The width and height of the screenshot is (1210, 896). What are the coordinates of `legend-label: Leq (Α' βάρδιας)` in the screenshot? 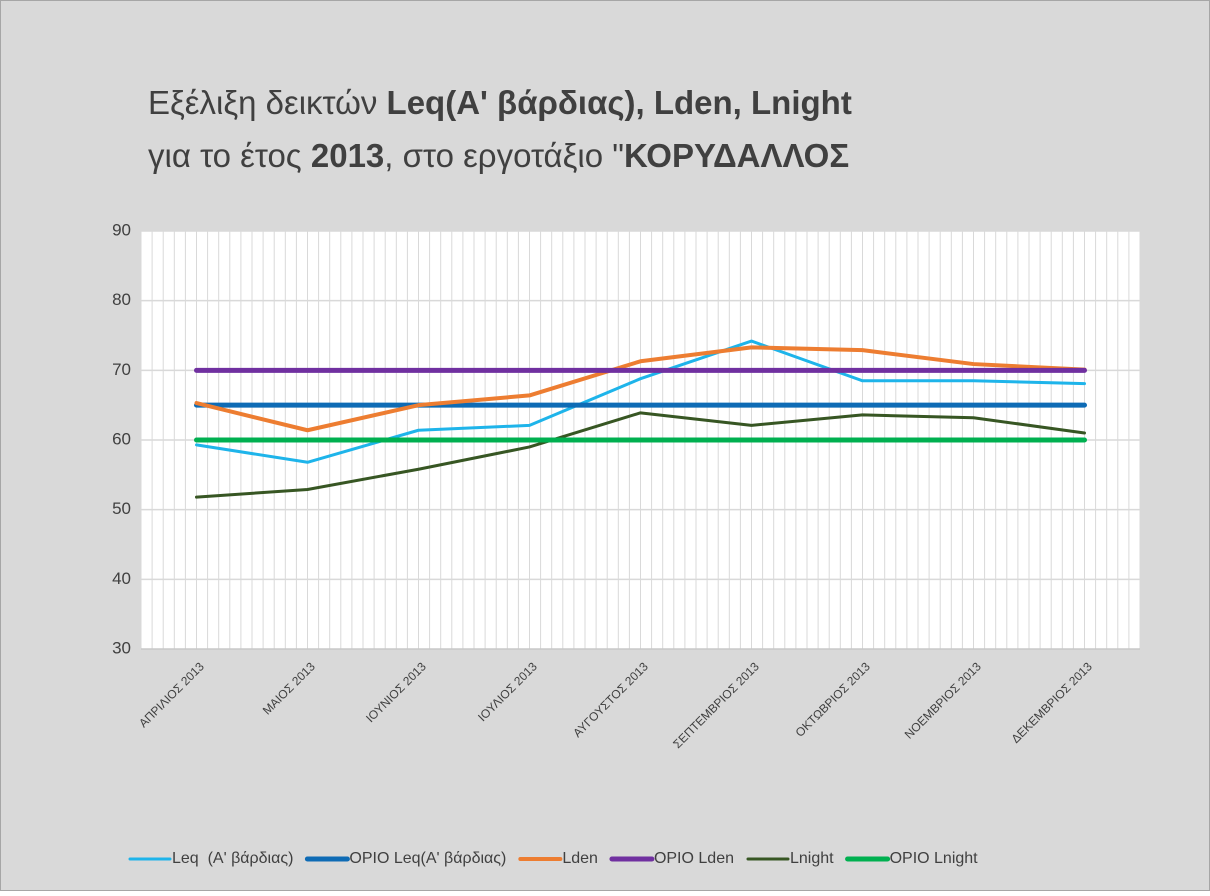 It's located at (232, 858).